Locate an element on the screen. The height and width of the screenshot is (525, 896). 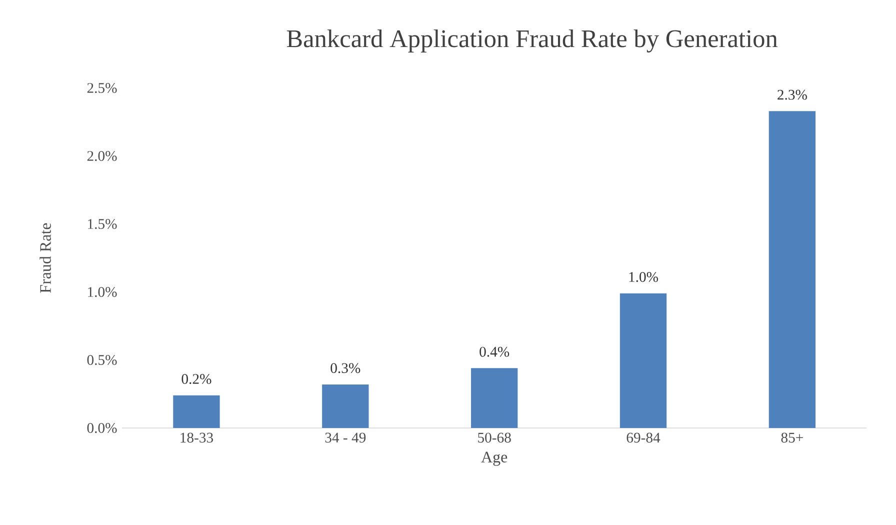
data-label: 1.0% is located at coordinates (643, 277).